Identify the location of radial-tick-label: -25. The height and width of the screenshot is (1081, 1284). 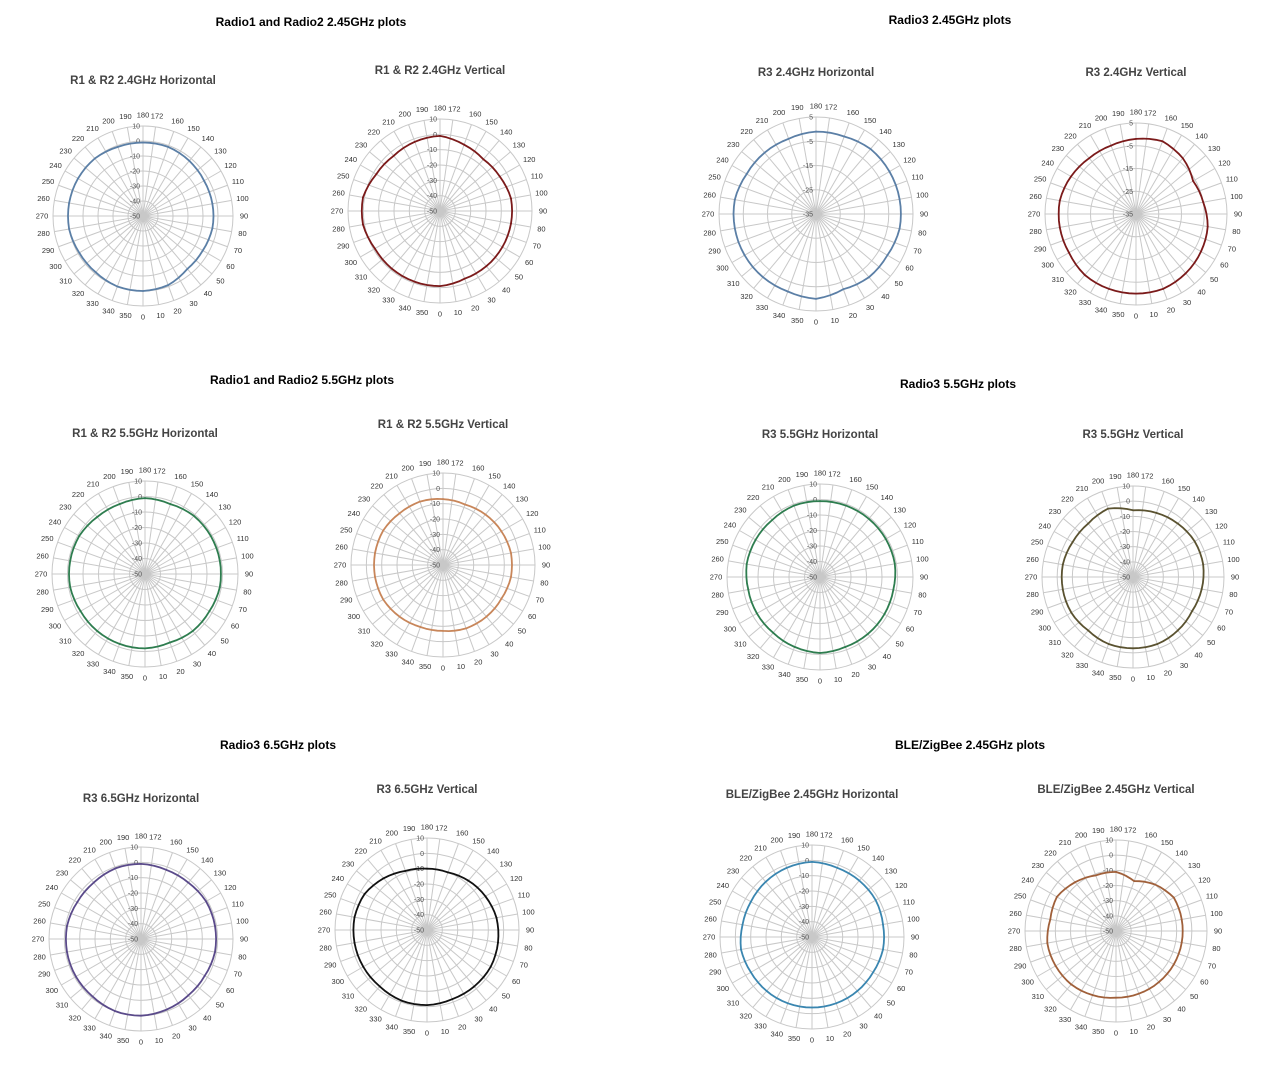
(1128, 192).